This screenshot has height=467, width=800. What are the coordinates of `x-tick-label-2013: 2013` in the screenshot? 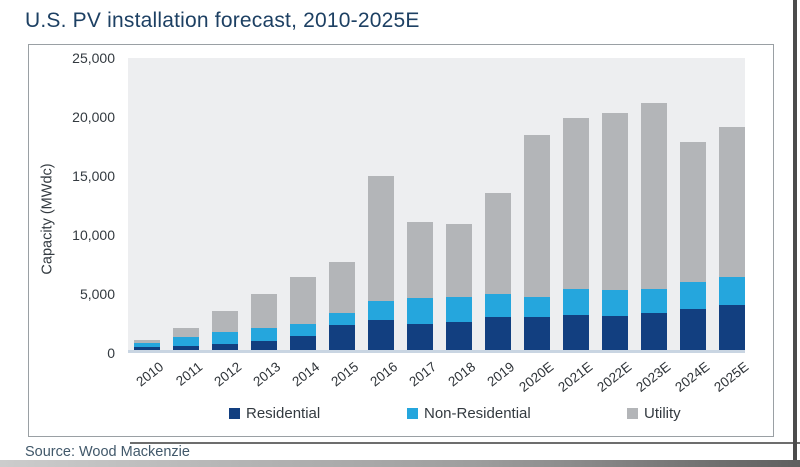 It's located at (267, 374).